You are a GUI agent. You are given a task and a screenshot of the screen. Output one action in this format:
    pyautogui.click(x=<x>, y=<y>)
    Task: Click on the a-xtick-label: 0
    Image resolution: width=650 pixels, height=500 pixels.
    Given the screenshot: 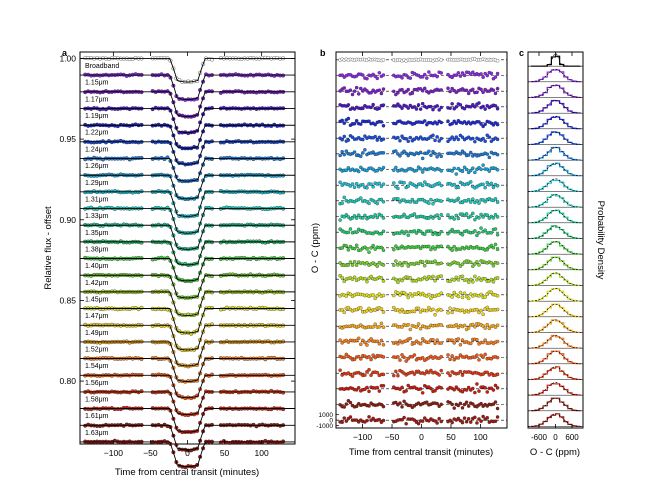 What is the action you would take?
    pyautogui.click(x=187, y=453)
    